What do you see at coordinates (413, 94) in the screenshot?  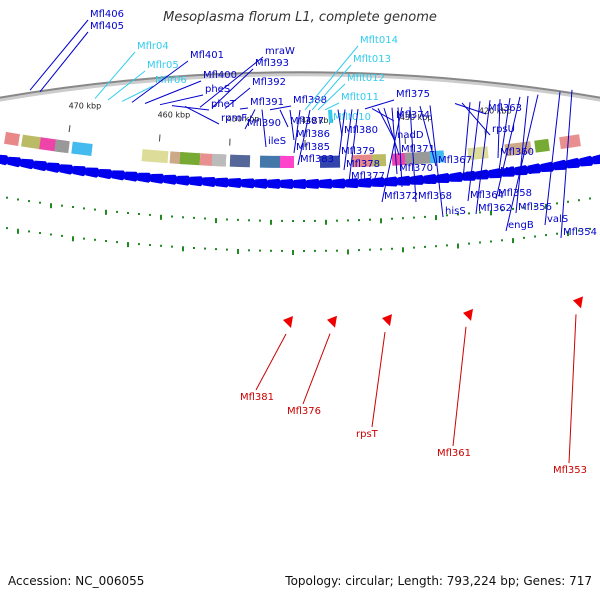 I see `gene-label-mfl375: Mfl375` at bounding box center [413, 94].